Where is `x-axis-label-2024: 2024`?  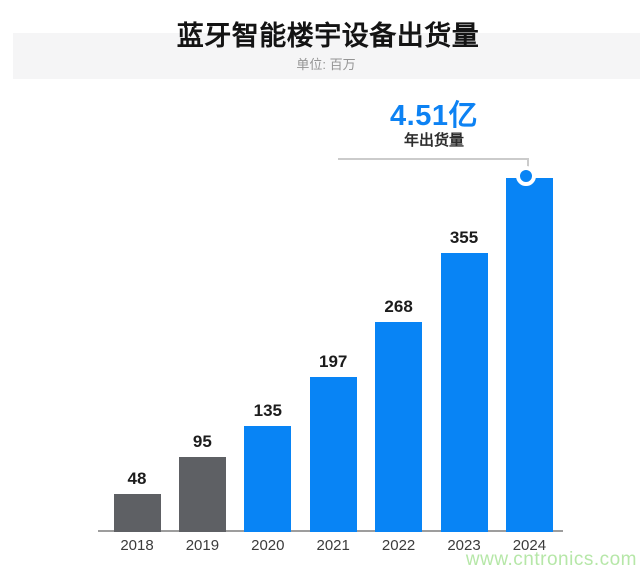 x-axis-label-2024: 2024 is located at coordinates (529, 545).